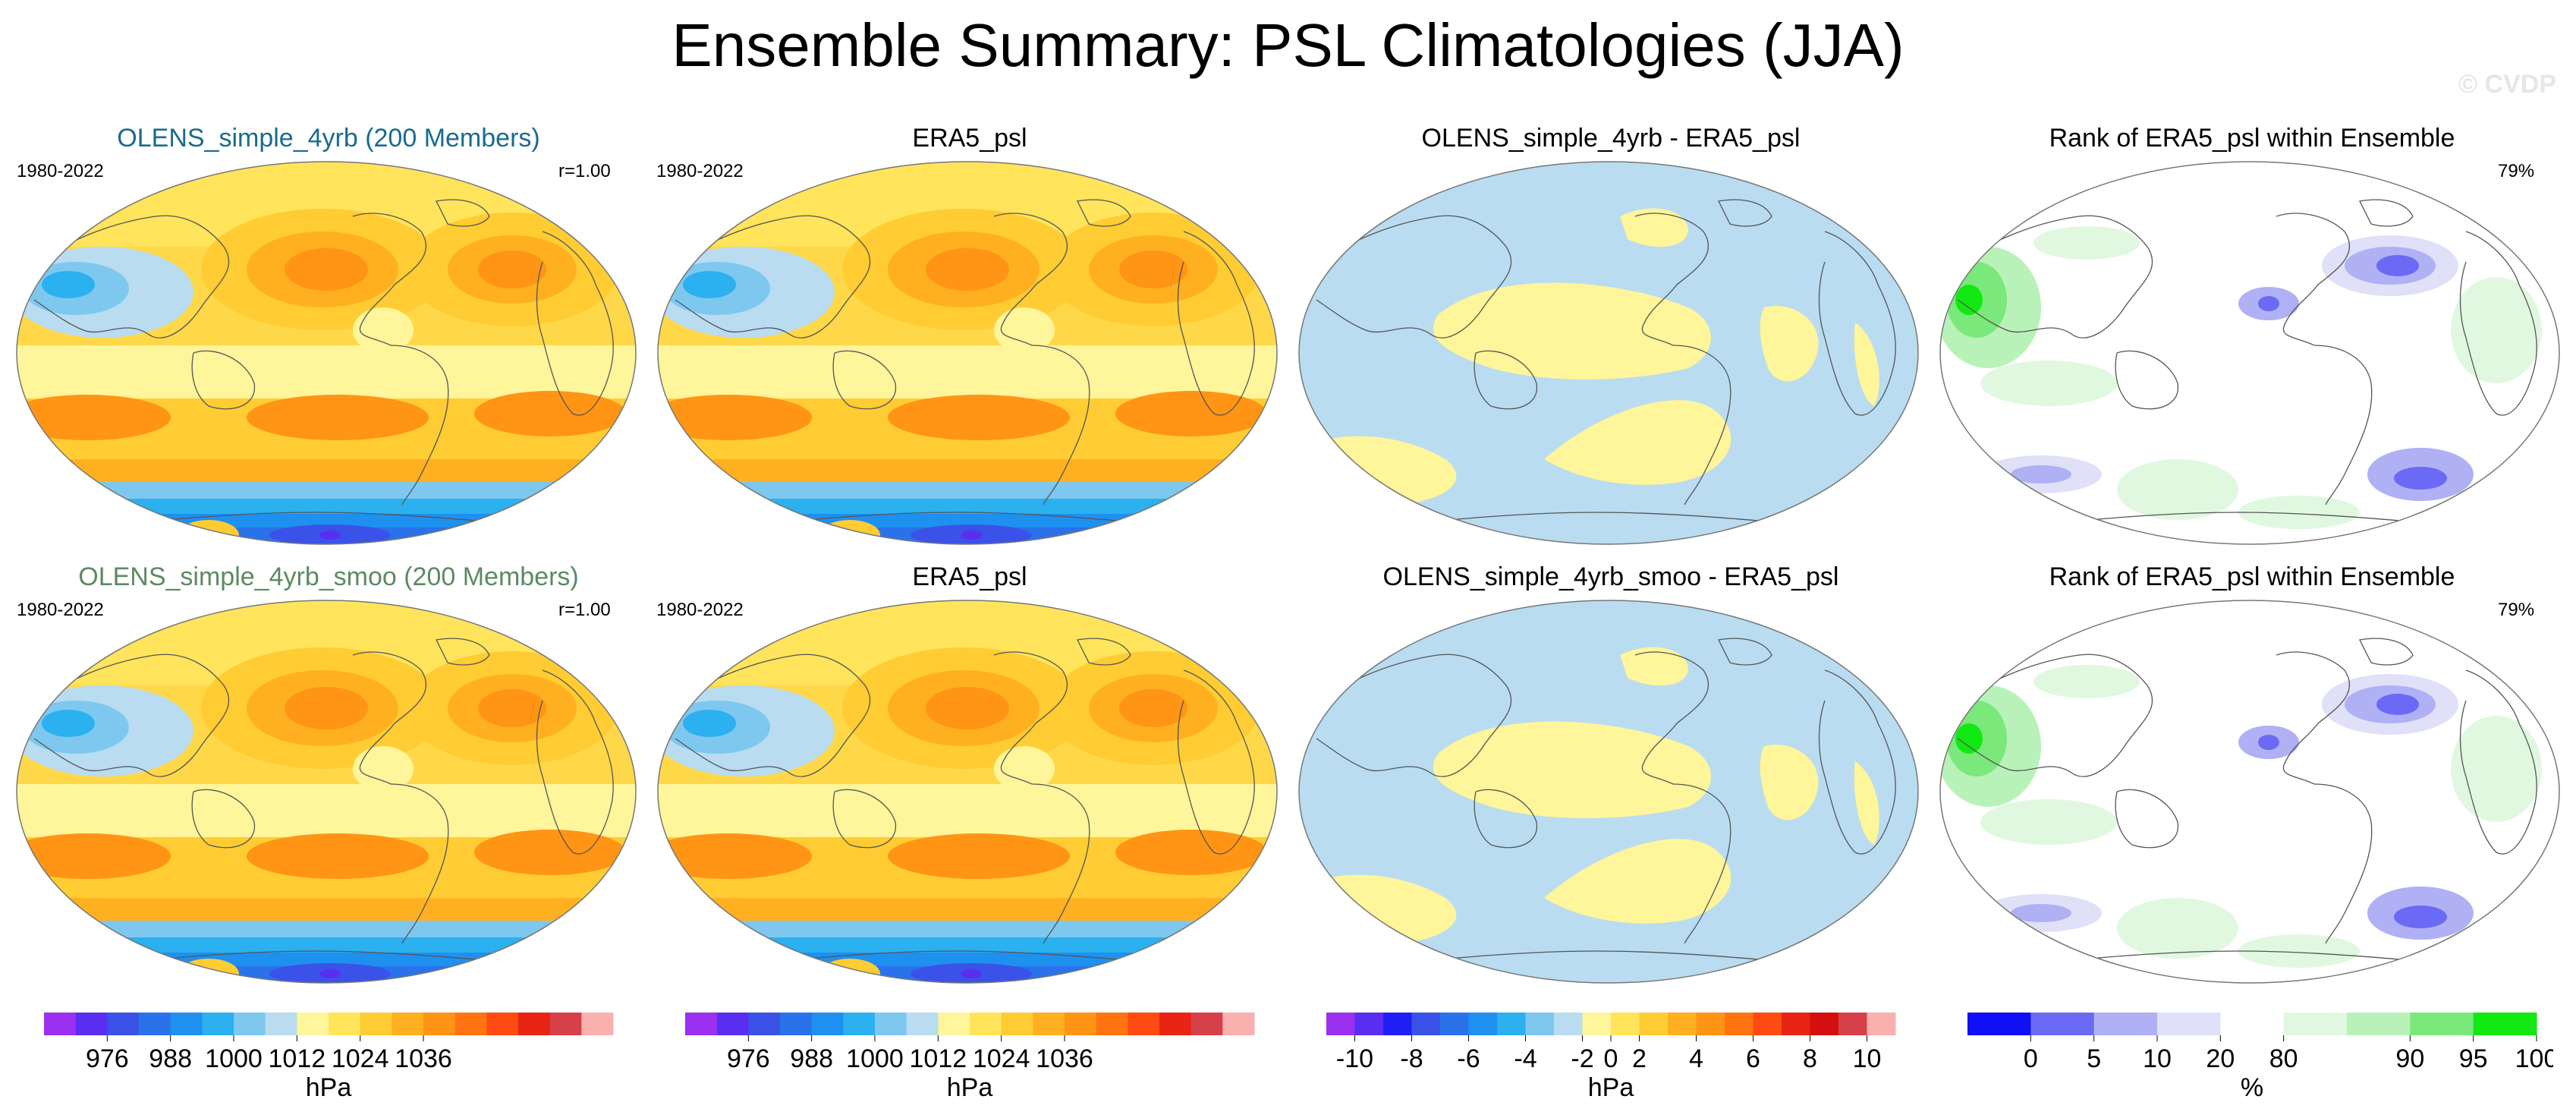 The image size is (2576, 1115). Describe the element at coordinates (1639, 1058) in the screenshot. I see `colorbar-tick-label: 2` at that location.